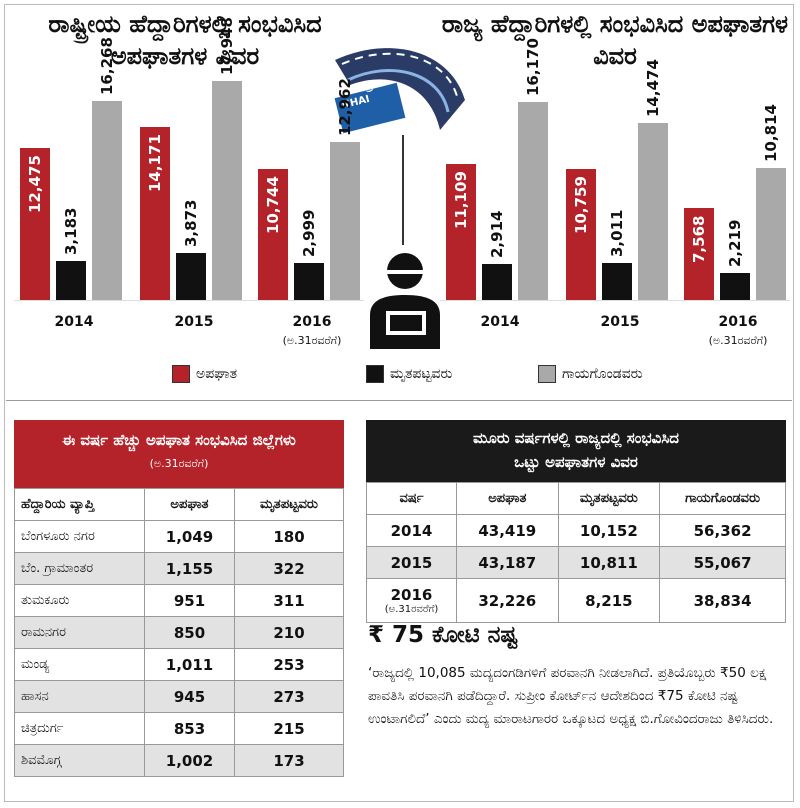  Describe the element at coordinates (461, 232) in the screenshot. I see `bar-accidents-1-2014` at that location.